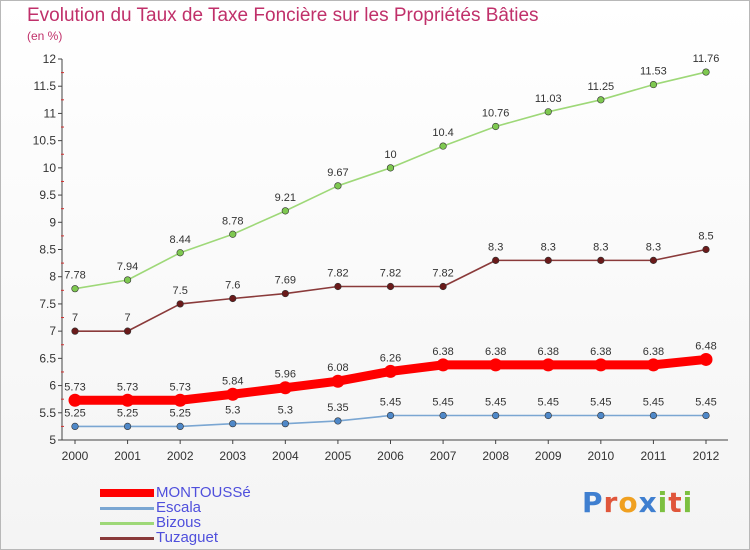  Describe the element at coordinates (705, 237) in the screenshot. I see `data-label: 8.5` at that location.